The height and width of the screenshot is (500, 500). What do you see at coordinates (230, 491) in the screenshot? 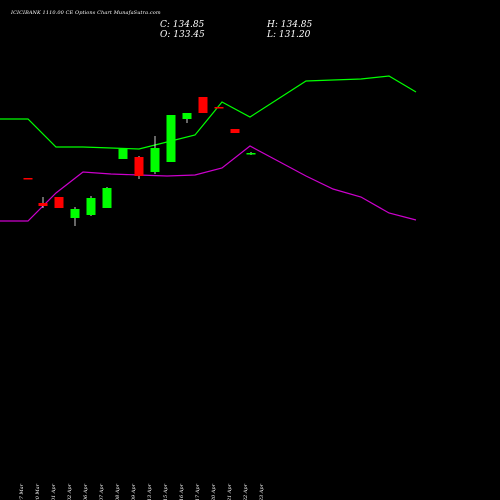
I see `x-tick-label: 21 Apr` at bounding box center [230, 491].